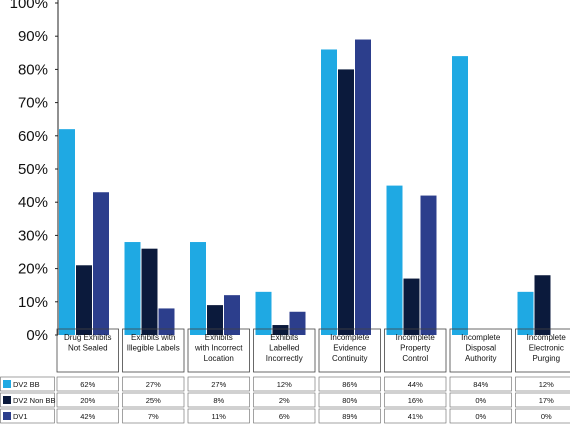  Describe the element at coordinates (219, 358) in the screenshot. I see `category-label: Location` at that location.